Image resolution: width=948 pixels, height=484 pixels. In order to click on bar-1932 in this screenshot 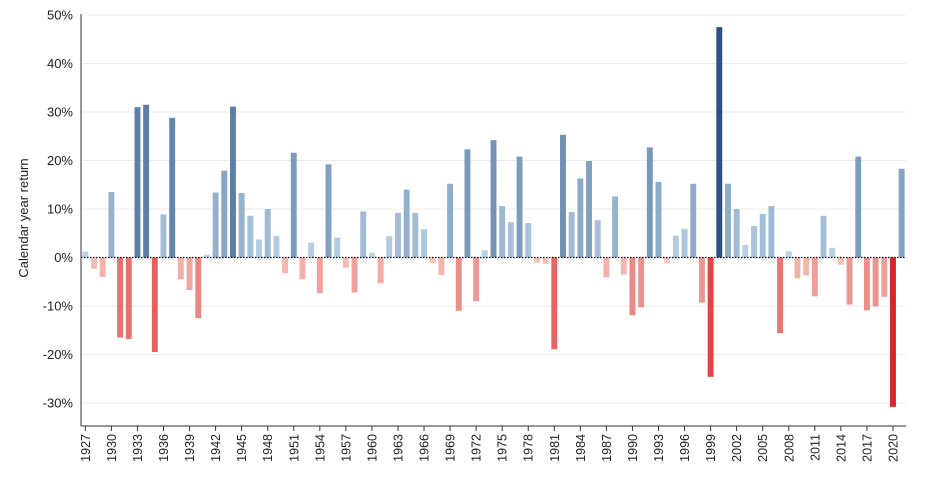, I will do `click(128, 298)`.